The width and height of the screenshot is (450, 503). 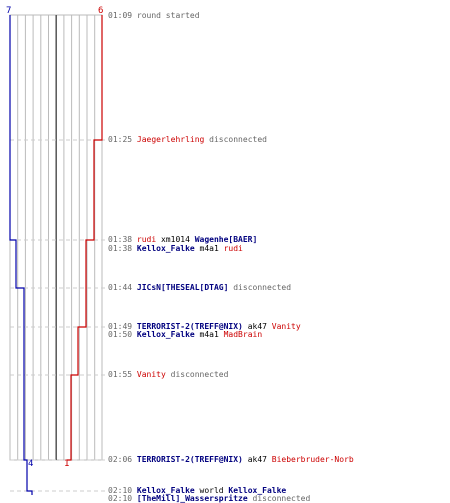 I want to click on event-row: 01:50 Kellox_Falke m4a1 MadBrain, so click(x=185, y=334).